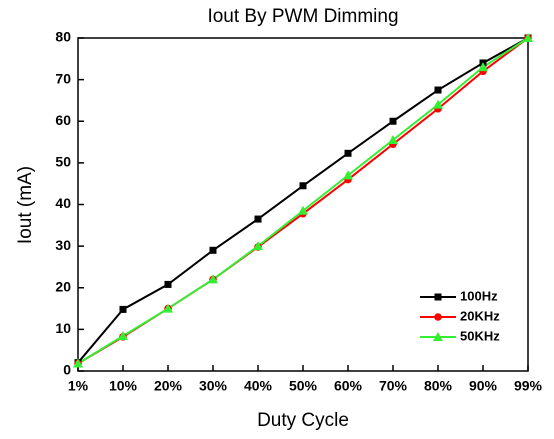 The height and width of the screenshot is (439, 554). I want to click on x-tick-label: 70%, so click(393, 386).